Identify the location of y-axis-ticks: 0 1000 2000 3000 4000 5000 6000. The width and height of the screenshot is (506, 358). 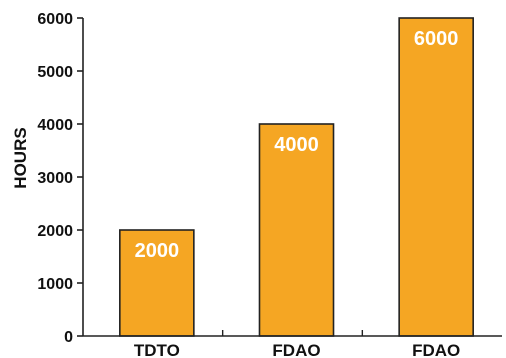
(60, 178).